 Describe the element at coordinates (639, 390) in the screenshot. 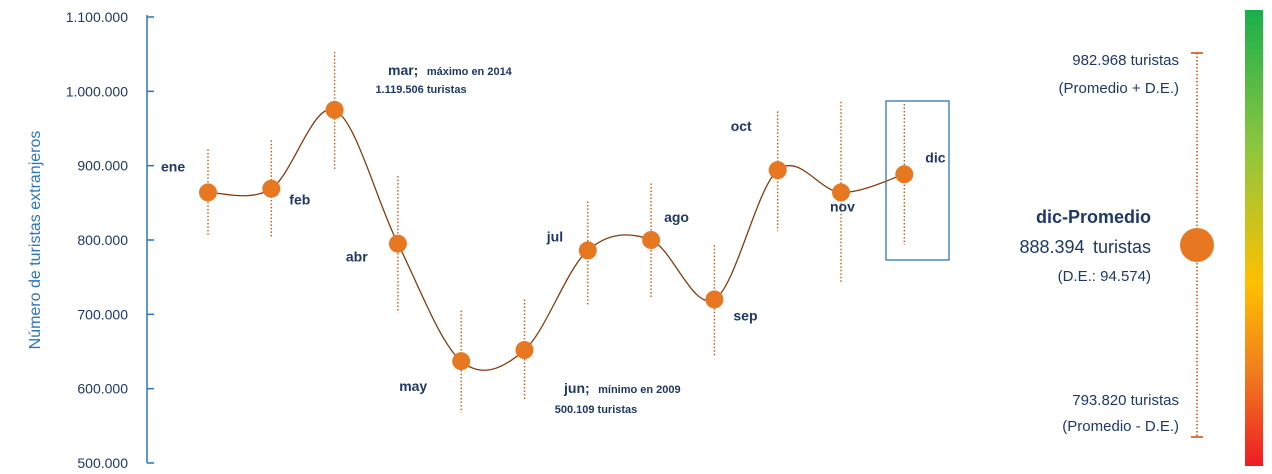

I see `annotation-min-note: mínimo en 2009` at that location.